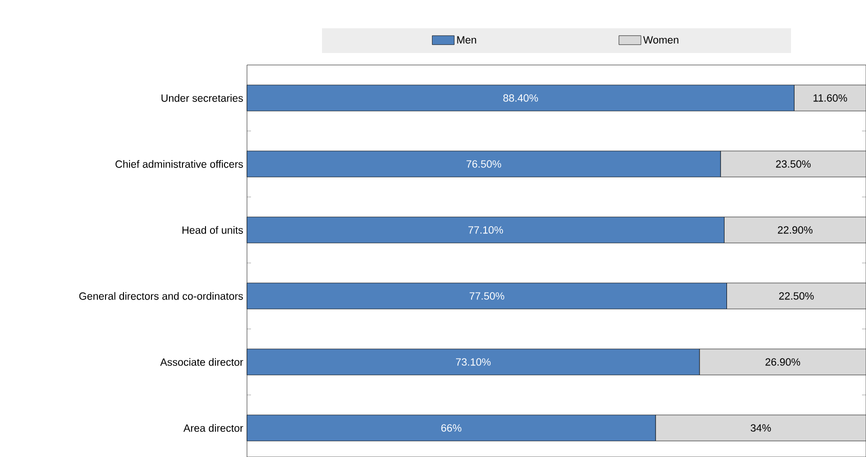 This screenshot has height=457, width=866. What do you see at coordinates (487, 296) in the screenshot?
I see `data-label: 77.50%` at bounding box center [487, 296].